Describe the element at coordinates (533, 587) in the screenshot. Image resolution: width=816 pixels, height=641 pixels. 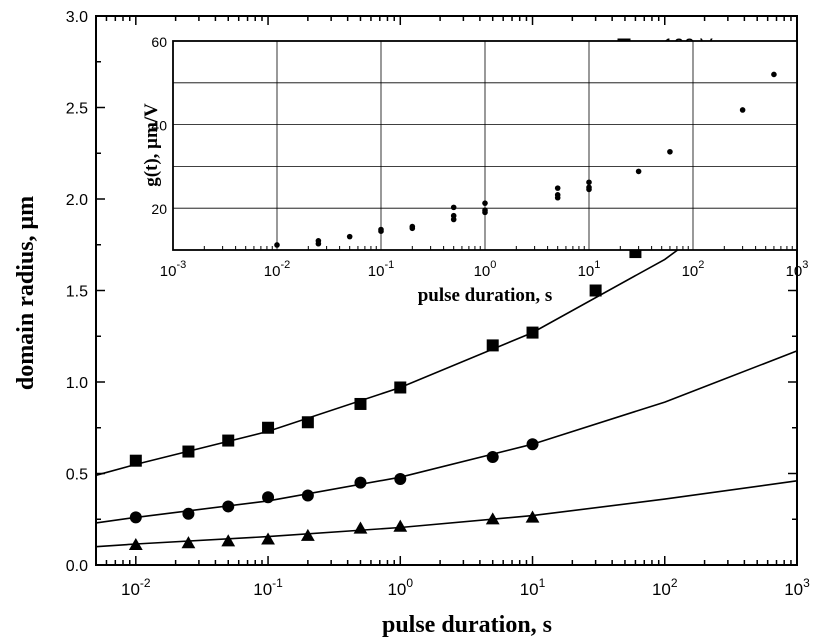
I see `x-tick-label: 10¹` at that location.